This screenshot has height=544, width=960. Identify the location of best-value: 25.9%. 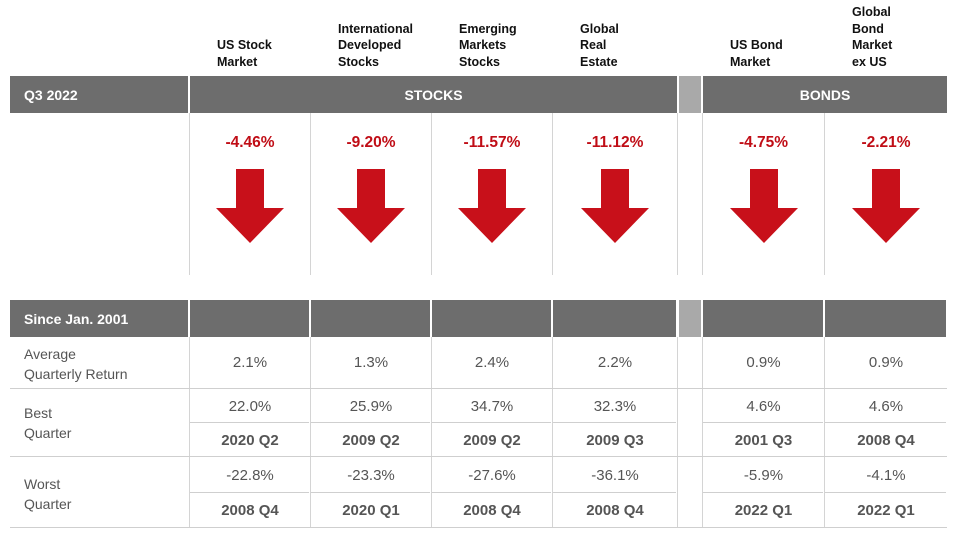
(371, 406).